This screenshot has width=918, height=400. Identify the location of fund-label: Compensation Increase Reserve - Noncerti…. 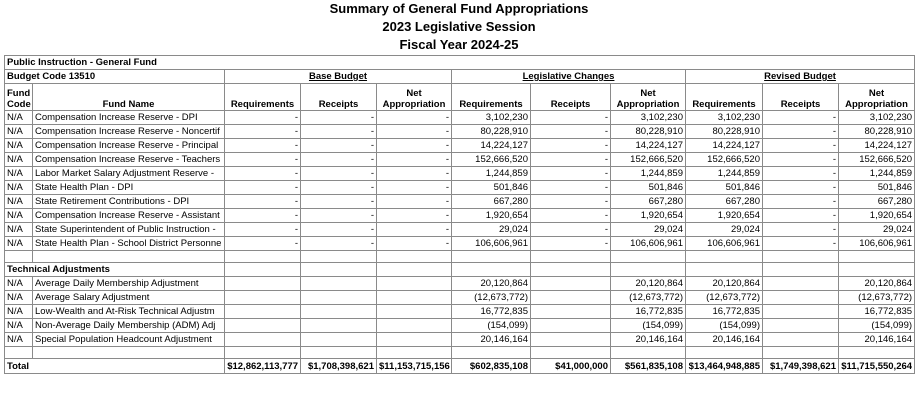
(128, 131).